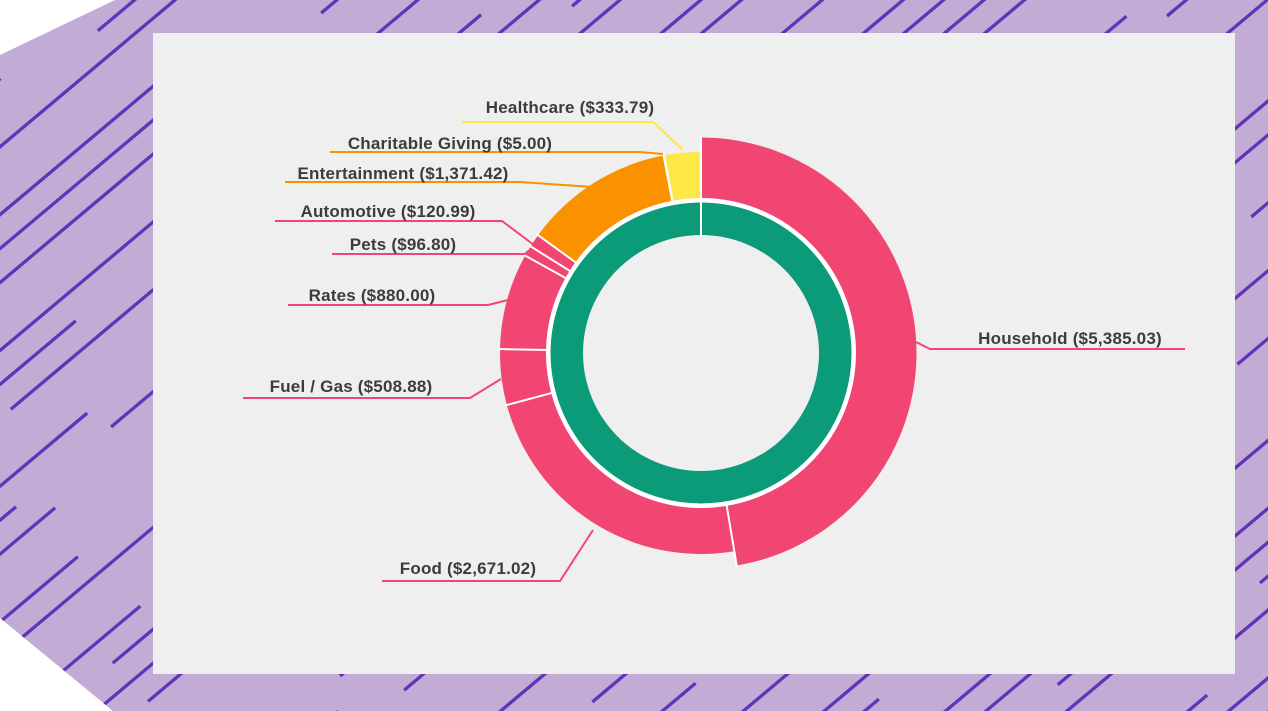  Describe the element at coordinates (407, 234) in the screenshot. I see `label-connector-automotive` at that location.